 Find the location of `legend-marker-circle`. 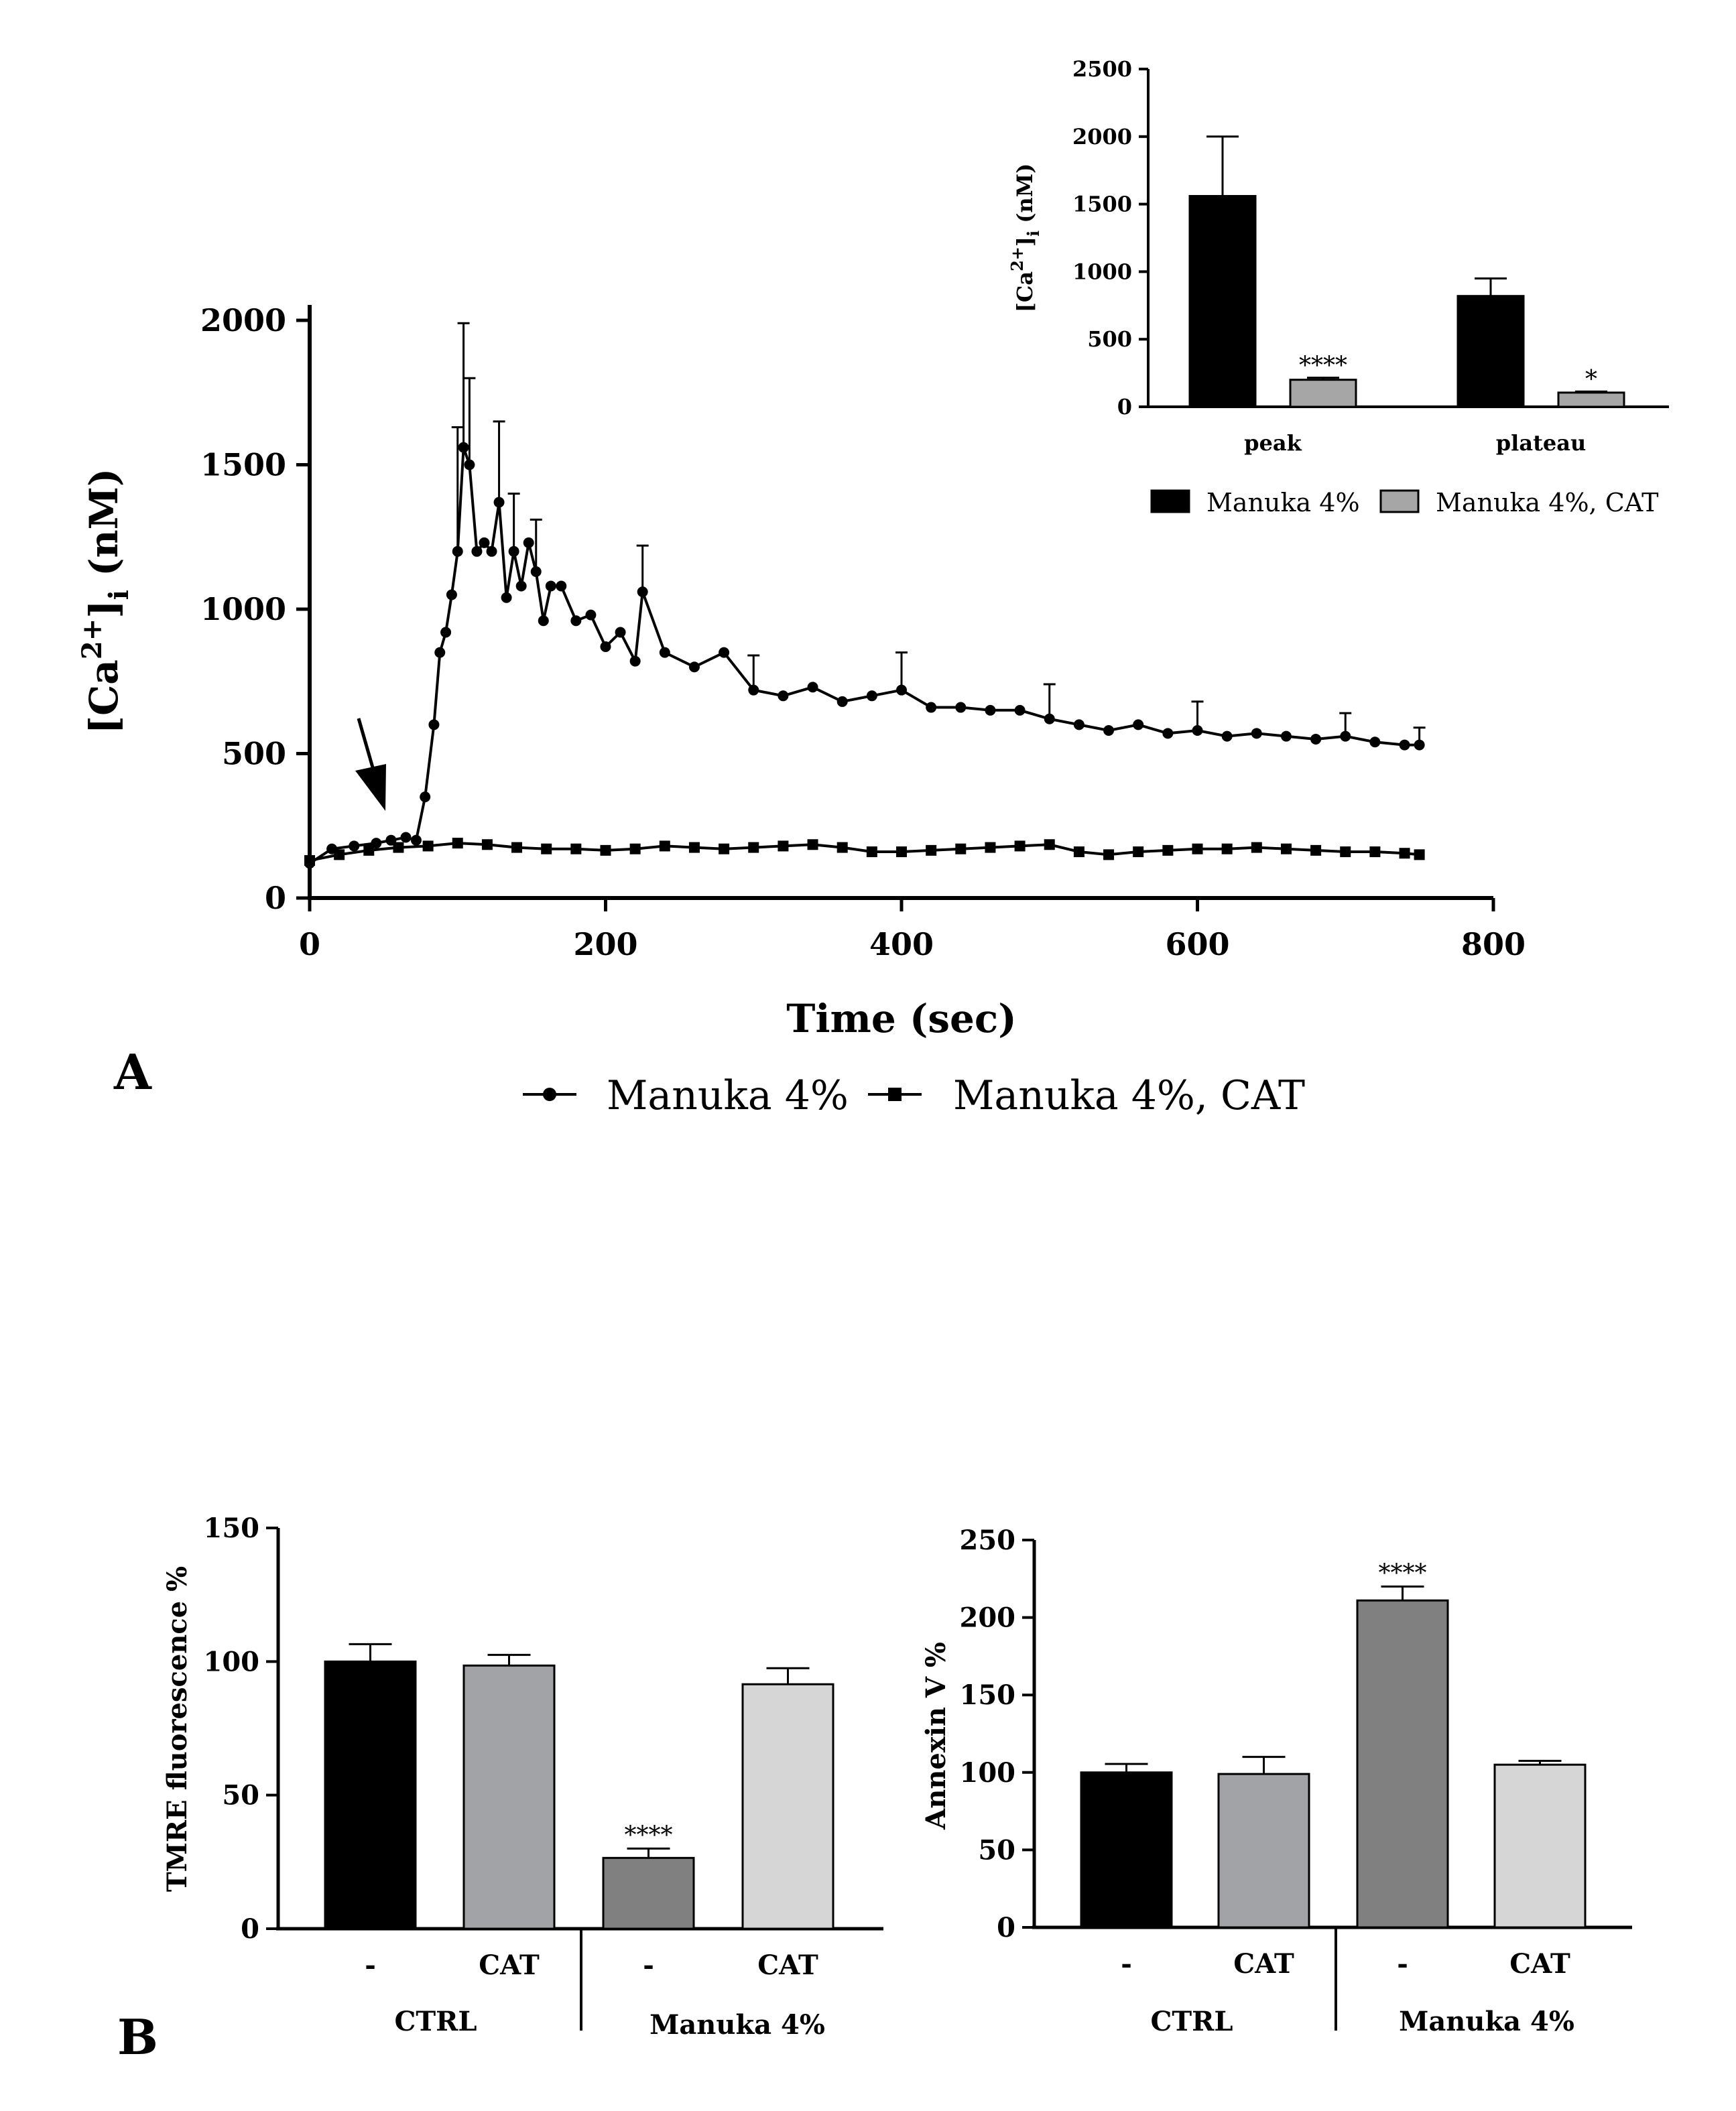

legend-marker-circle is located at coordinates (550, 1094).